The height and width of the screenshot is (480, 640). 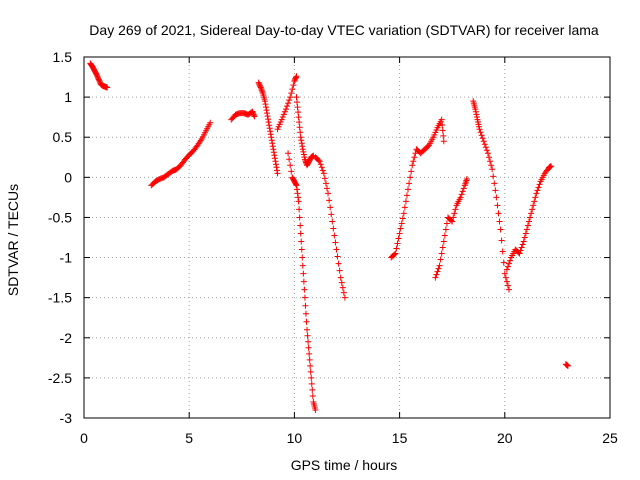 What do you see at coordinates (60, 378) in the screenshot?
I see `y-tick-label: -2.5` at bounding box center [60, 378].